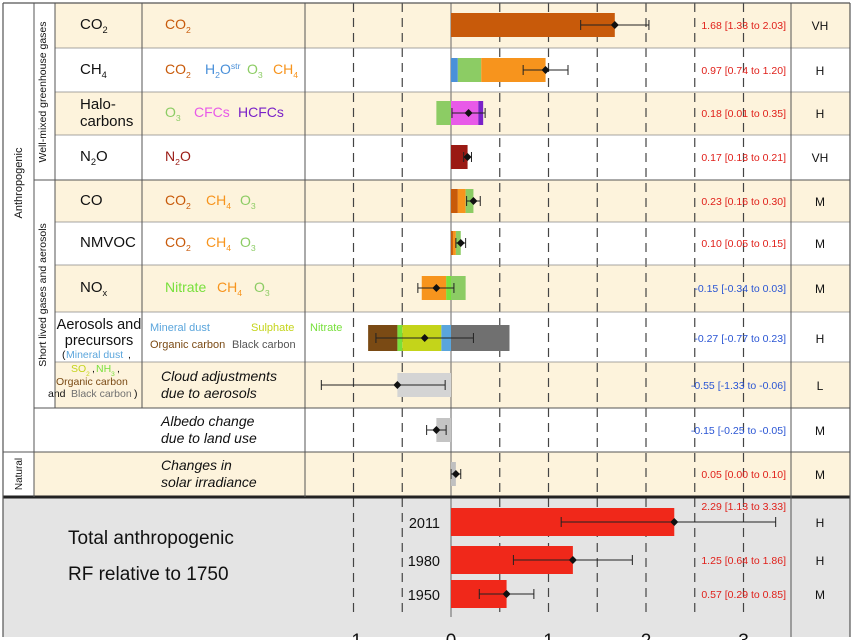  Describe the element at coordinates (101, 394) in the screenshot. I see `aerosol-sublabel: Black carbon` at that location.